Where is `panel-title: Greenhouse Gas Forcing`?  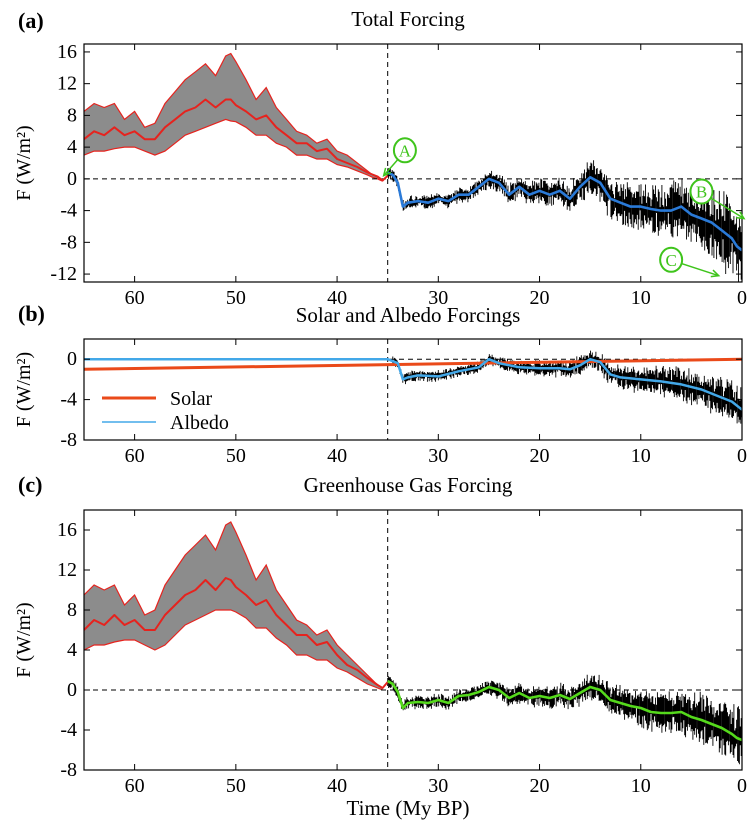 panel-title: Greenhouse Gas Forcing is located at coordinates (408, 485).